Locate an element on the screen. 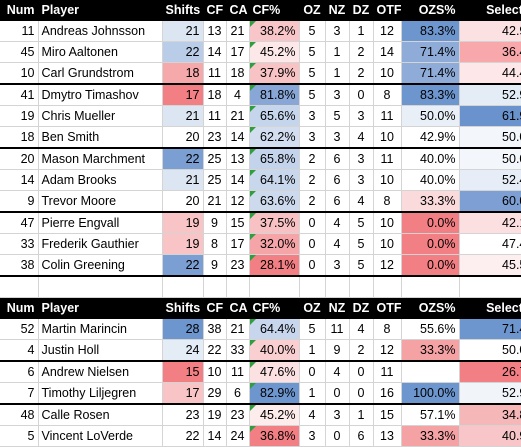  cf-cell: 22 is located at coordinates (215, 350).